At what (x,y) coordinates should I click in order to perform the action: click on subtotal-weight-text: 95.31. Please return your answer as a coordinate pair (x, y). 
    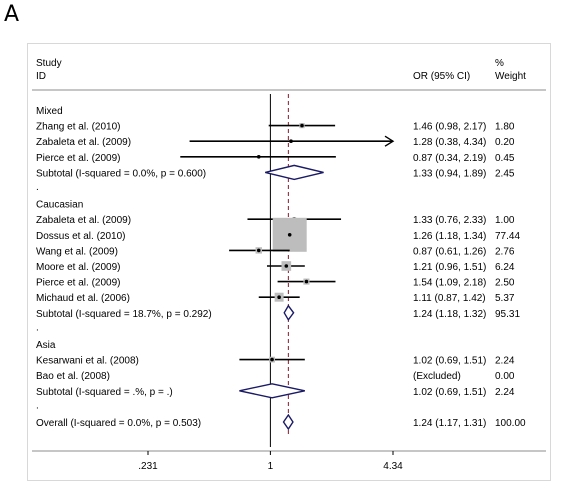
    Looking at the image, I should click on (507, 314).